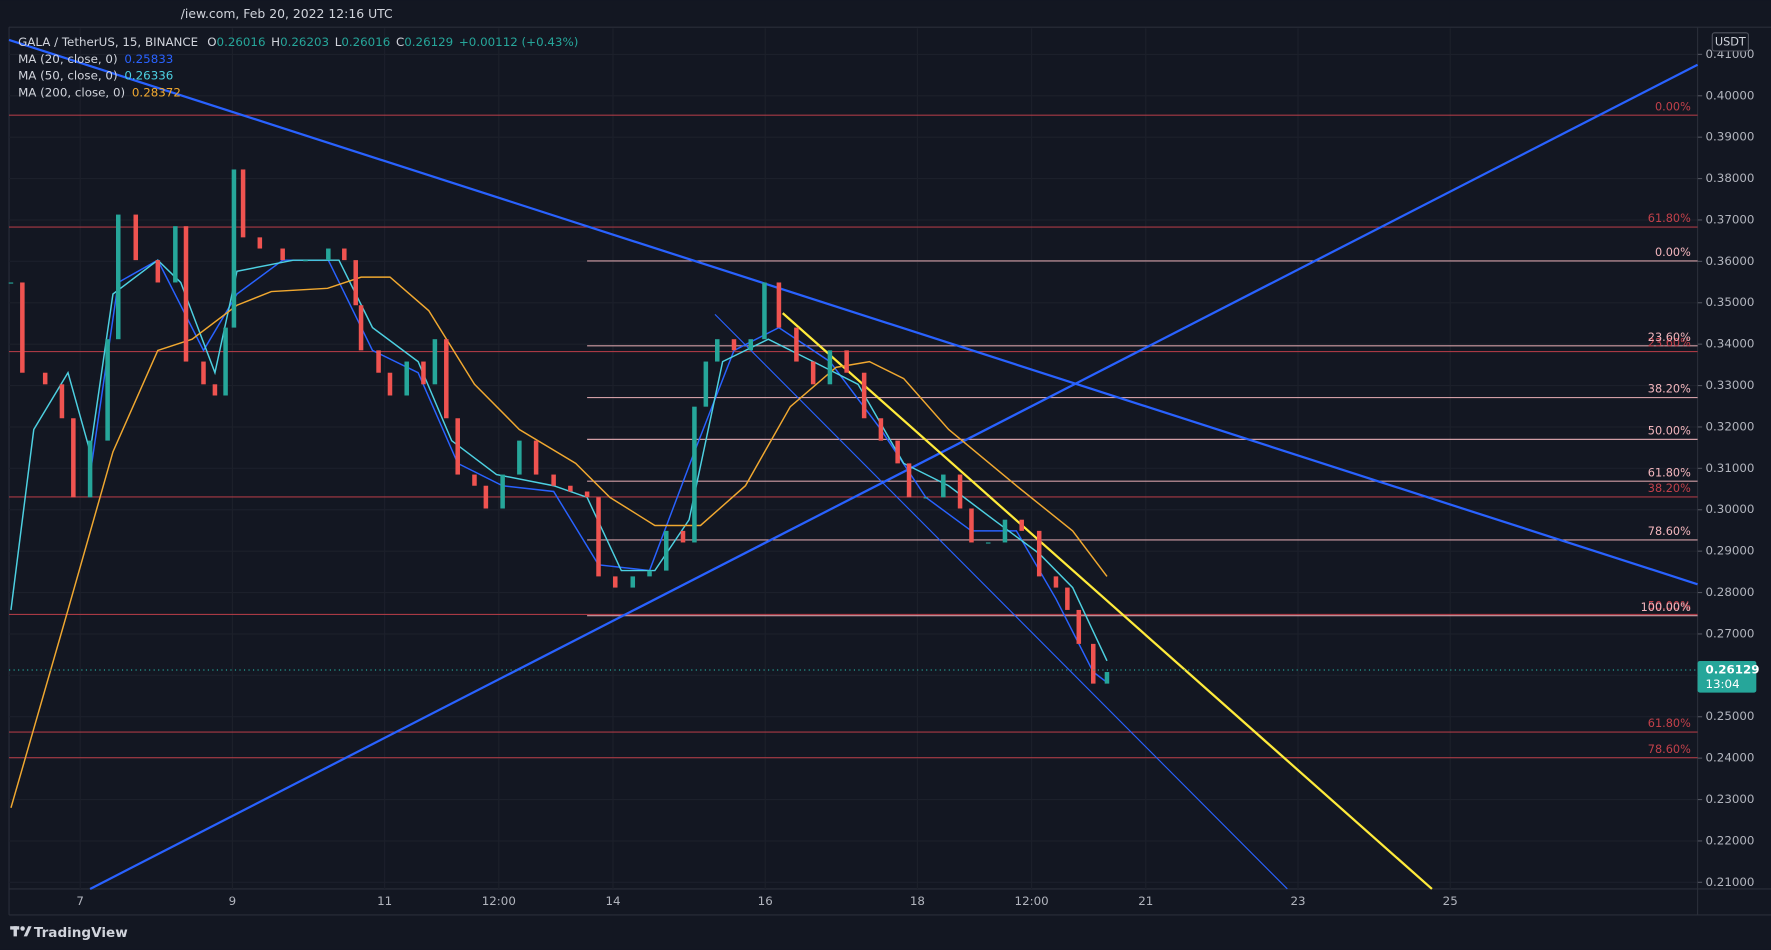 This screenshot has height=950, width=1771. What do you see at coordinates (21, 931) in the screenshot?
I see `logo` at bounding box center [21, 931].